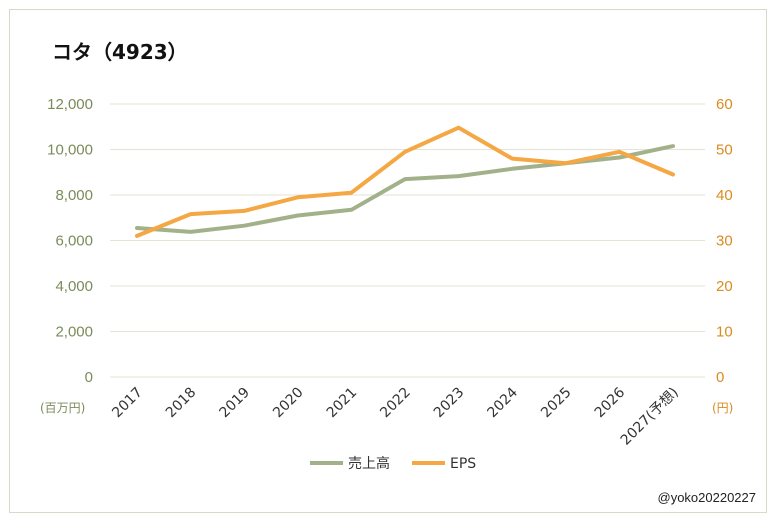 This screenshot has height=523, width=778. What do you see at coordinates (74, 286) in the screenshot?
I see `left-tick-label: 4,000` at bounding box center [74, 286].